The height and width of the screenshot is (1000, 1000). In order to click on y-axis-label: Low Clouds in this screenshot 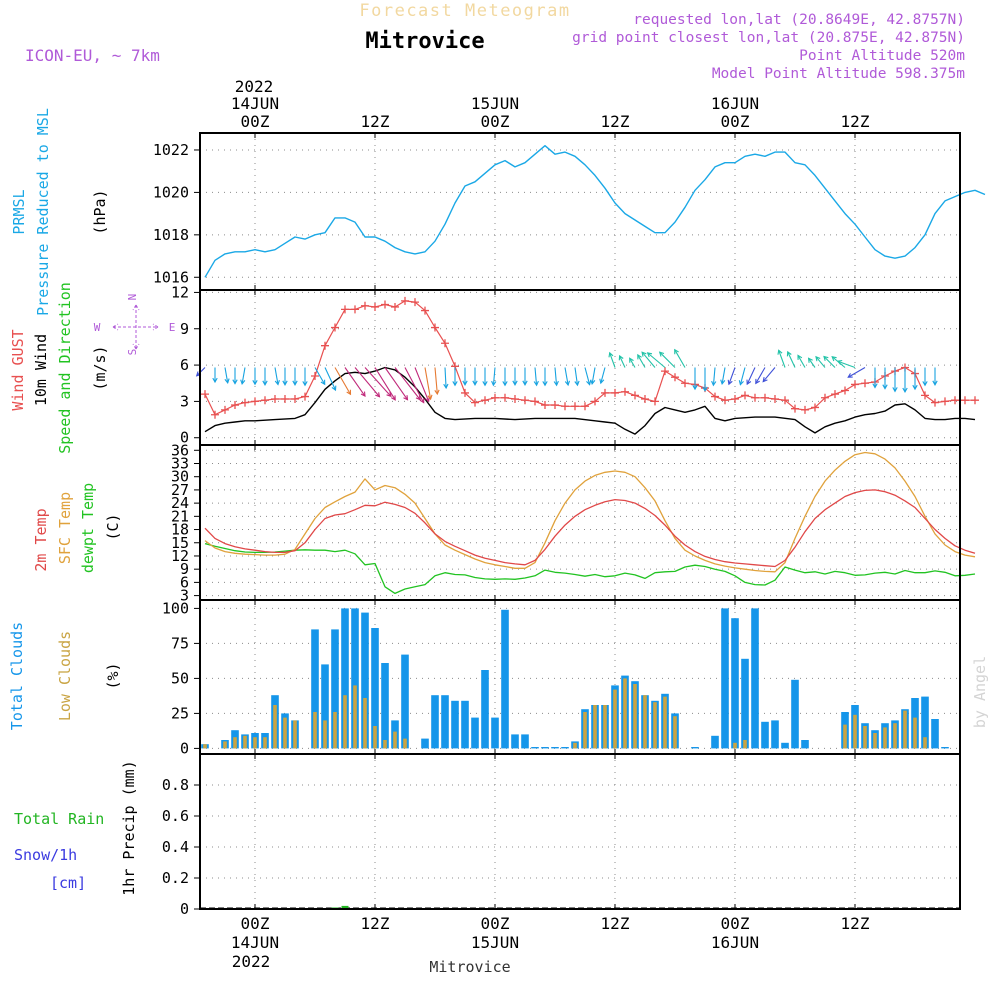, I will do `click(65, 676)`.